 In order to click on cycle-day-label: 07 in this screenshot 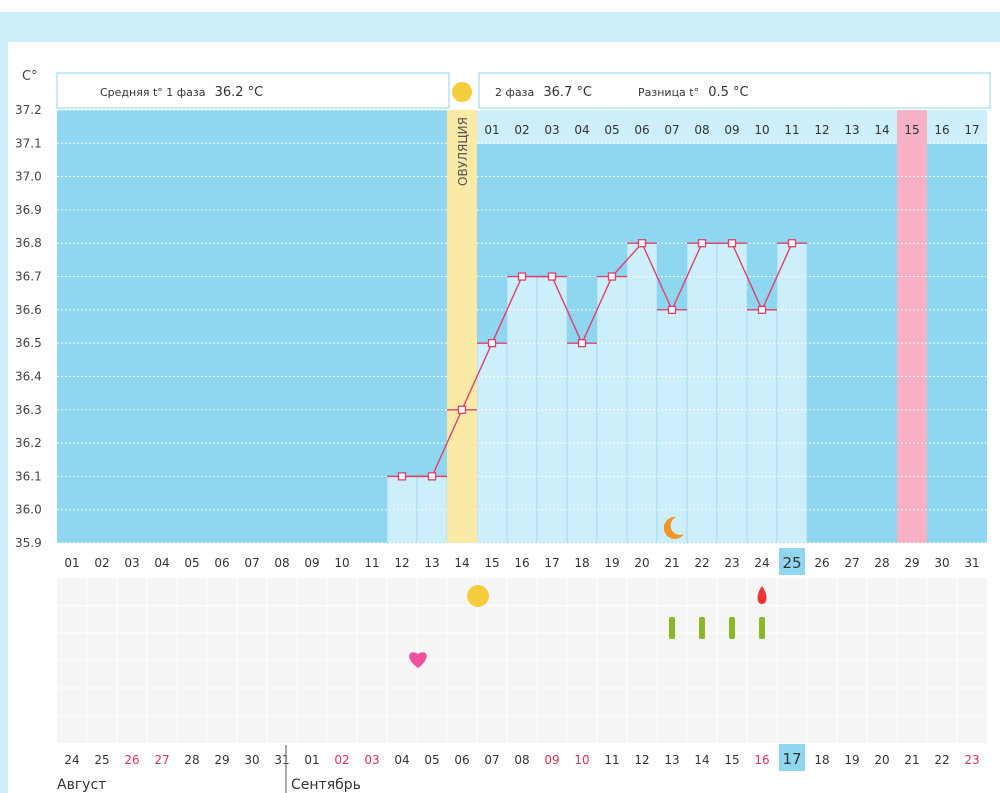, I will do `click(251, 563)`.